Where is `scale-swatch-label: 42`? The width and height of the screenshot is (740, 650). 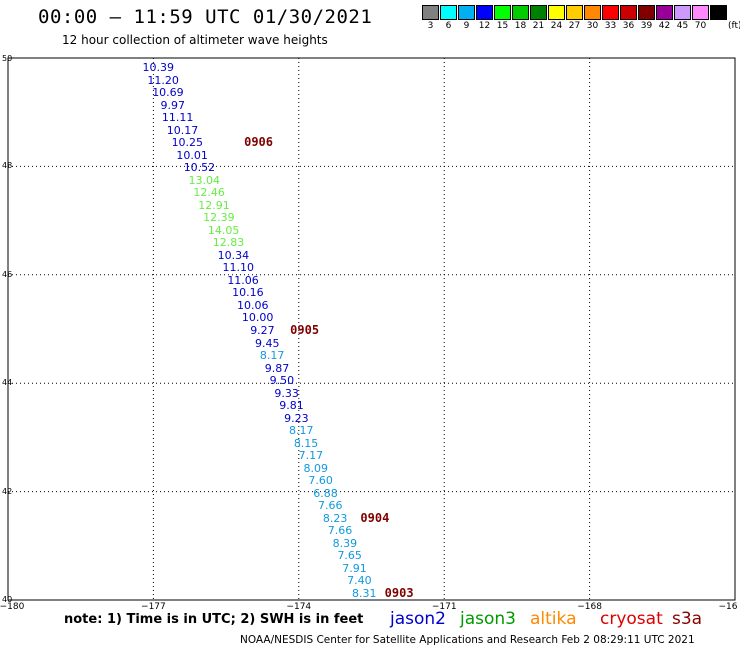
scale-swatch-label: 42 is located at coordinates (664, 26).